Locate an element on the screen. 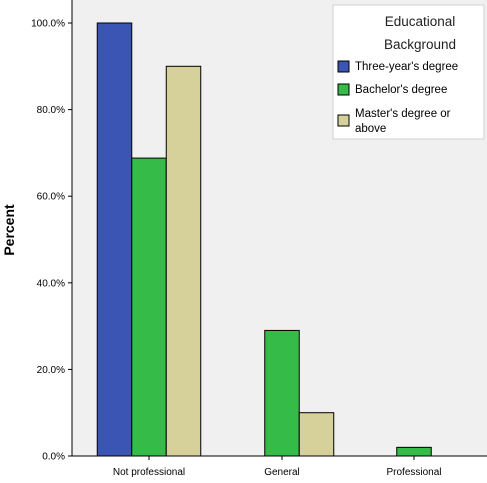 The image size is (487, 483). legend-label: Bachelor's degree is located at coordinates (401, 90).